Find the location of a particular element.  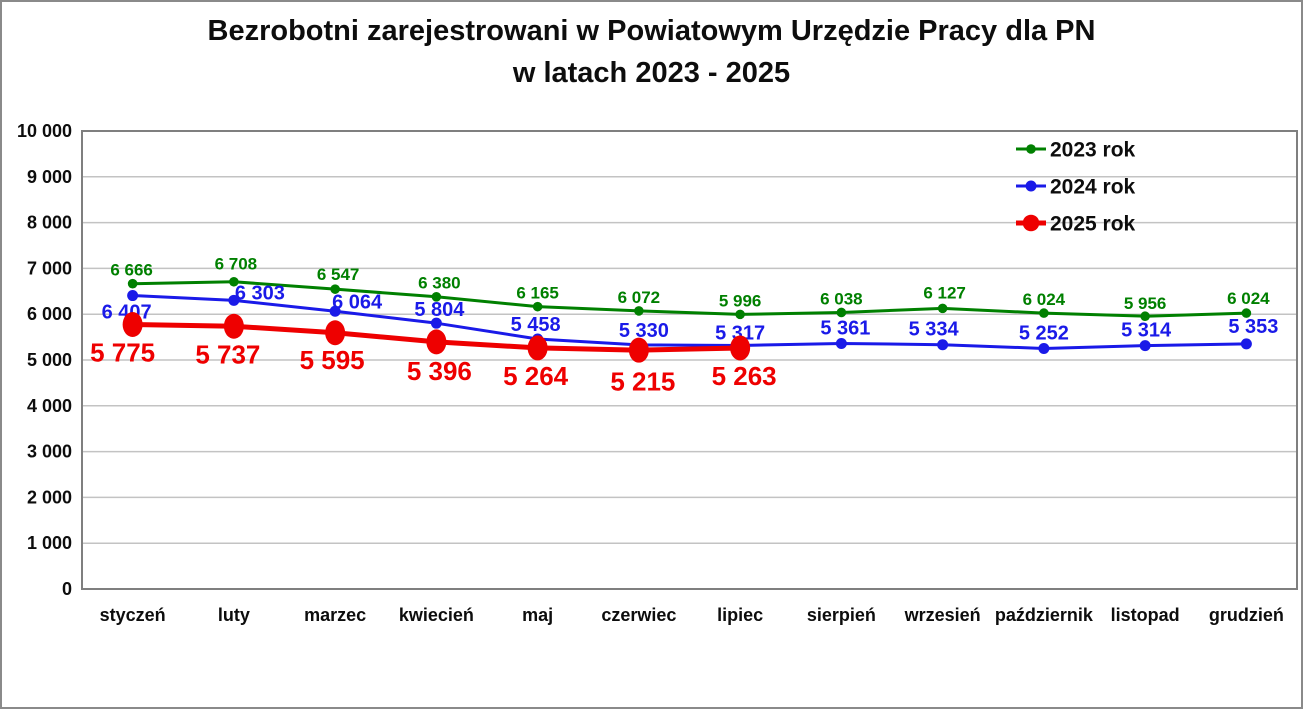

data-point-label: 6 165 is located at coordinates (537, 293).